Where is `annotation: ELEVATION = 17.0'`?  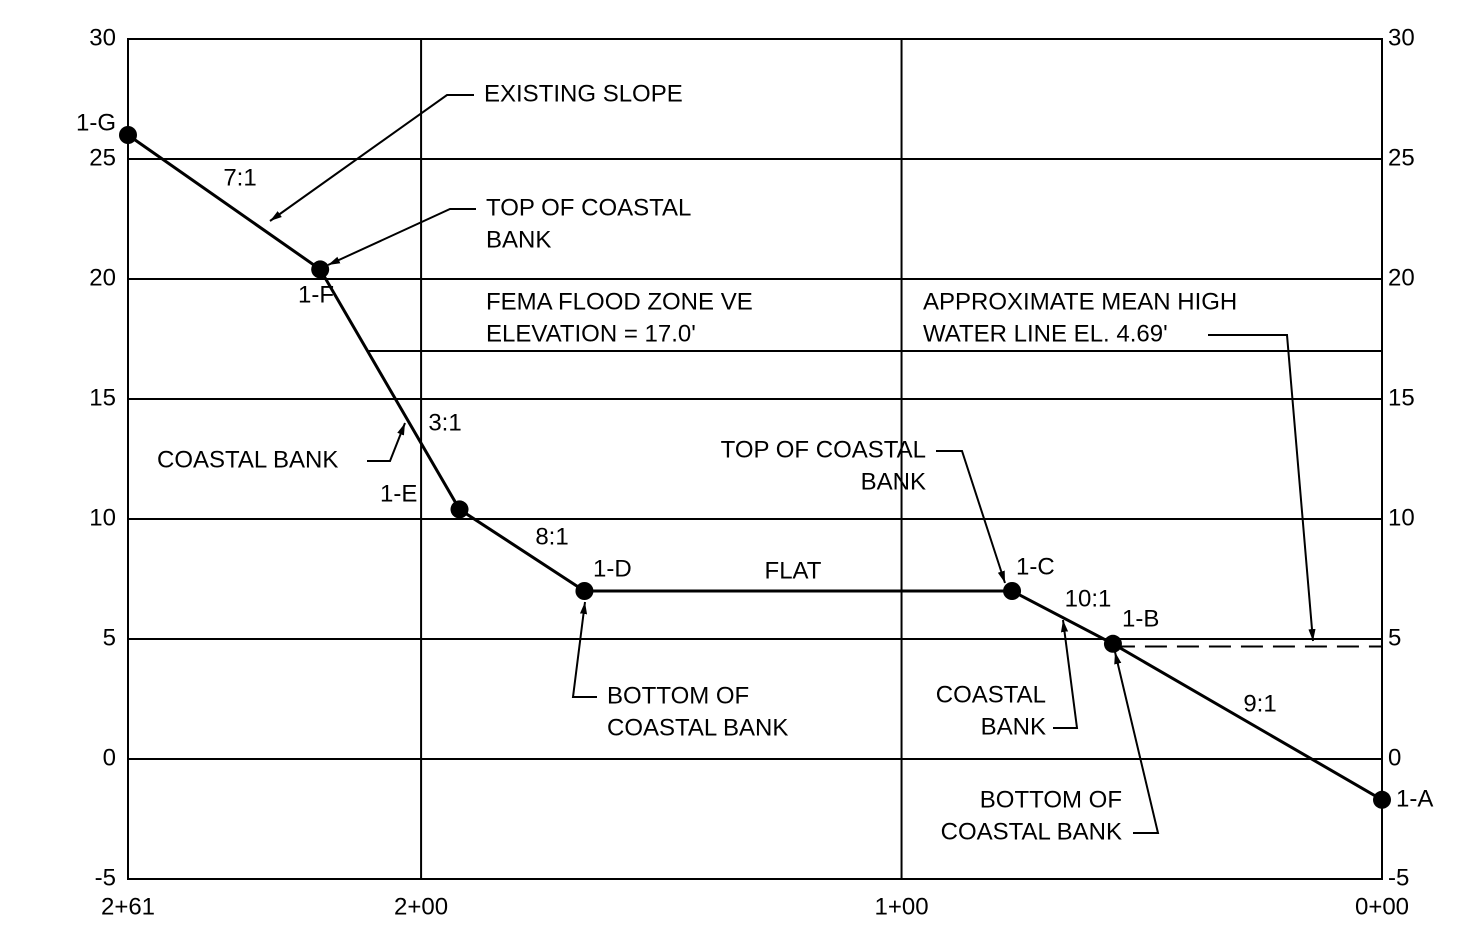 annotation: ELEVATION = 17.0' is located at coordinates (591, 333).